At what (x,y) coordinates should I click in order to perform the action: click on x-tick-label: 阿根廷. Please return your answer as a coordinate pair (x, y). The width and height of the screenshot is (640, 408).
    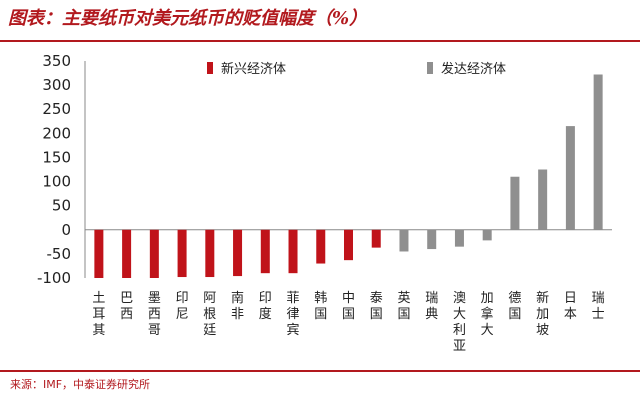
    Looking at the image, I should click on (209, 314).